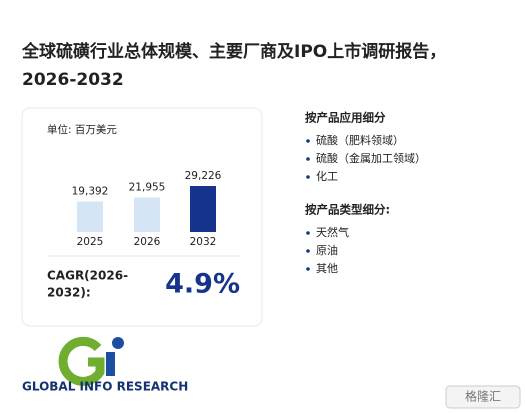 The image size is (525, 413). Describe the element at coordinates (81, 361) in the screenshot. I see `logo-g` at that location.